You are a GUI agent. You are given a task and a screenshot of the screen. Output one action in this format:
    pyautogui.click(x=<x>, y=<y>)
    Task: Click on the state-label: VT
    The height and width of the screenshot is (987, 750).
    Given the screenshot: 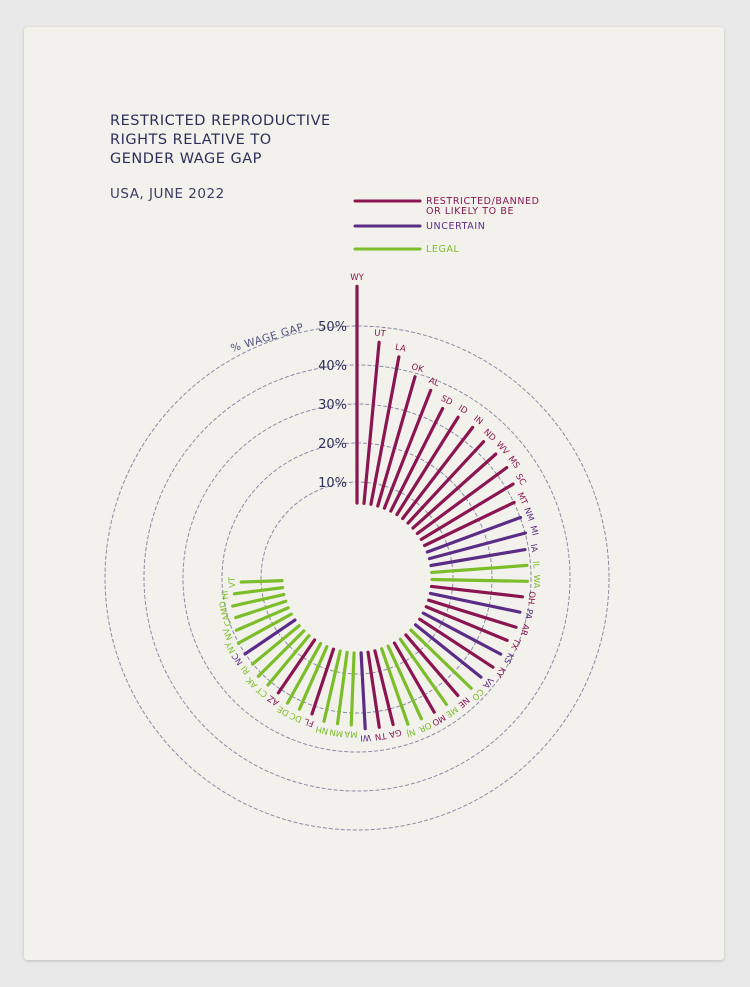 What is the action you would take?
    pyautogui.click(x=233, y=582)
    